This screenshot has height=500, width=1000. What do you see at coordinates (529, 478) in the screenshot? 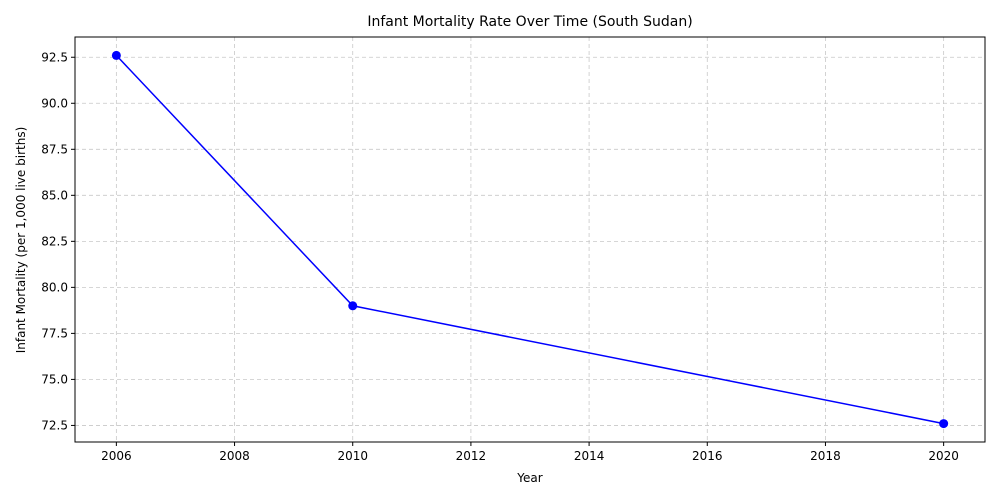
I see `x-axis-title: Year` at bounding box center [529, 478].